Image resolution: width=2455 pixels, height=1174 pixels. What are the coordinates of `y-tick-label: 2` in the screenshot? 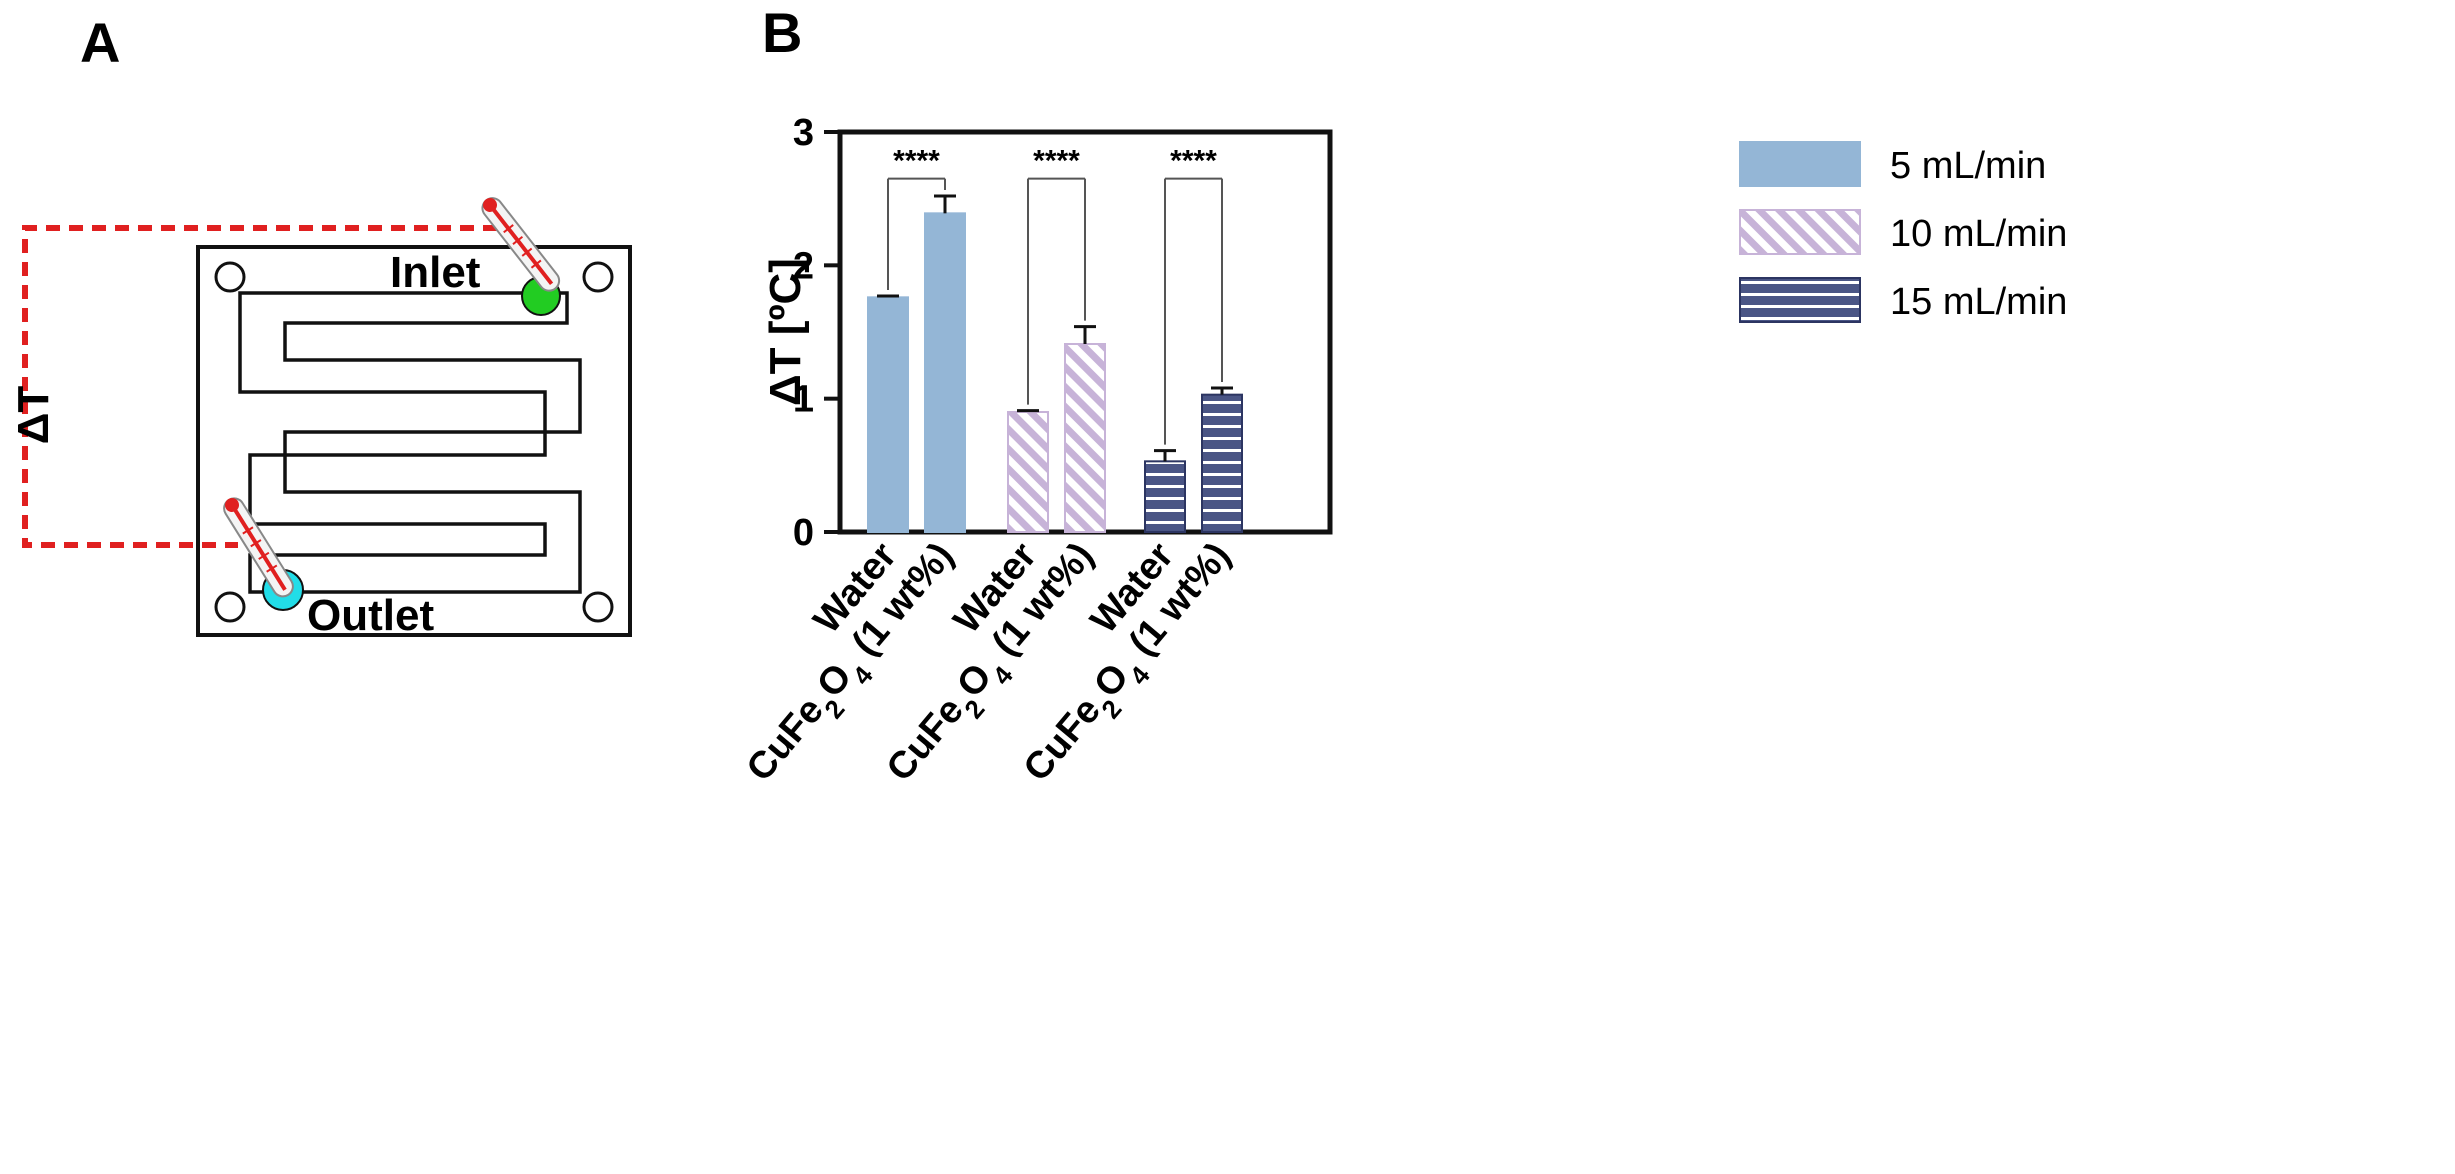 It's located at (803, 266).